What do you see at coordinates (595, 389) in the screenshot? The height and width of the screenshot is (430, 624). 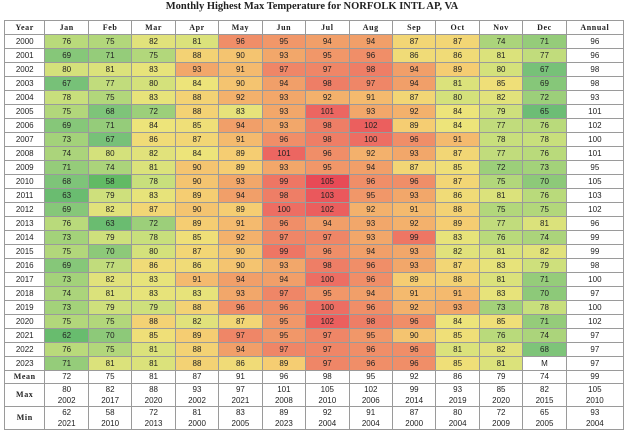 I see `max-value: 105` at bounding box center [595, 389].